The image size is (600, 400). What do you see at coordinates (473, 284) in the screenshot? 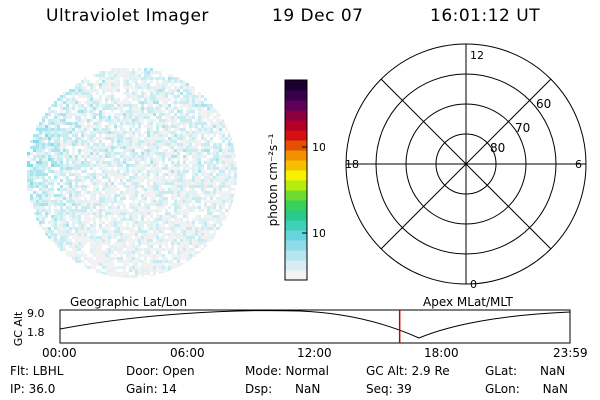
I see `polar-label-0: 0` at bounding box center [473, 284].